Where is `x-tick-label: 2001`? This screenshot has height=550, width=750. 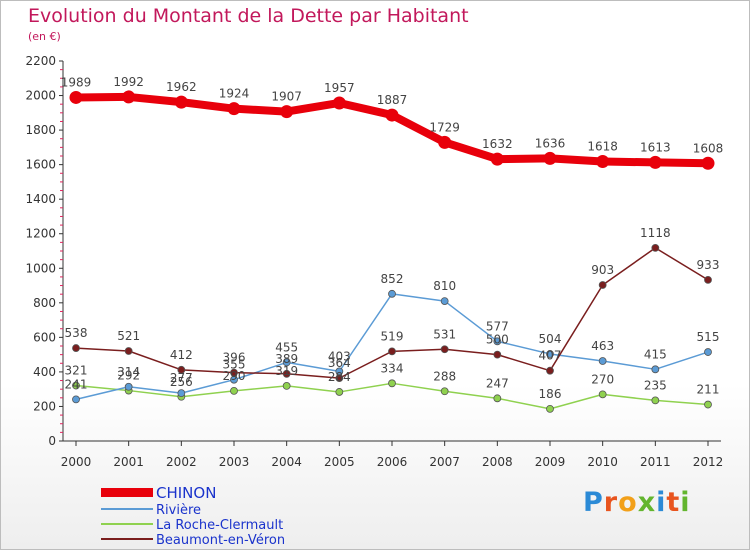
x-tick-label: 2001 is located at coordinates (128, 462).